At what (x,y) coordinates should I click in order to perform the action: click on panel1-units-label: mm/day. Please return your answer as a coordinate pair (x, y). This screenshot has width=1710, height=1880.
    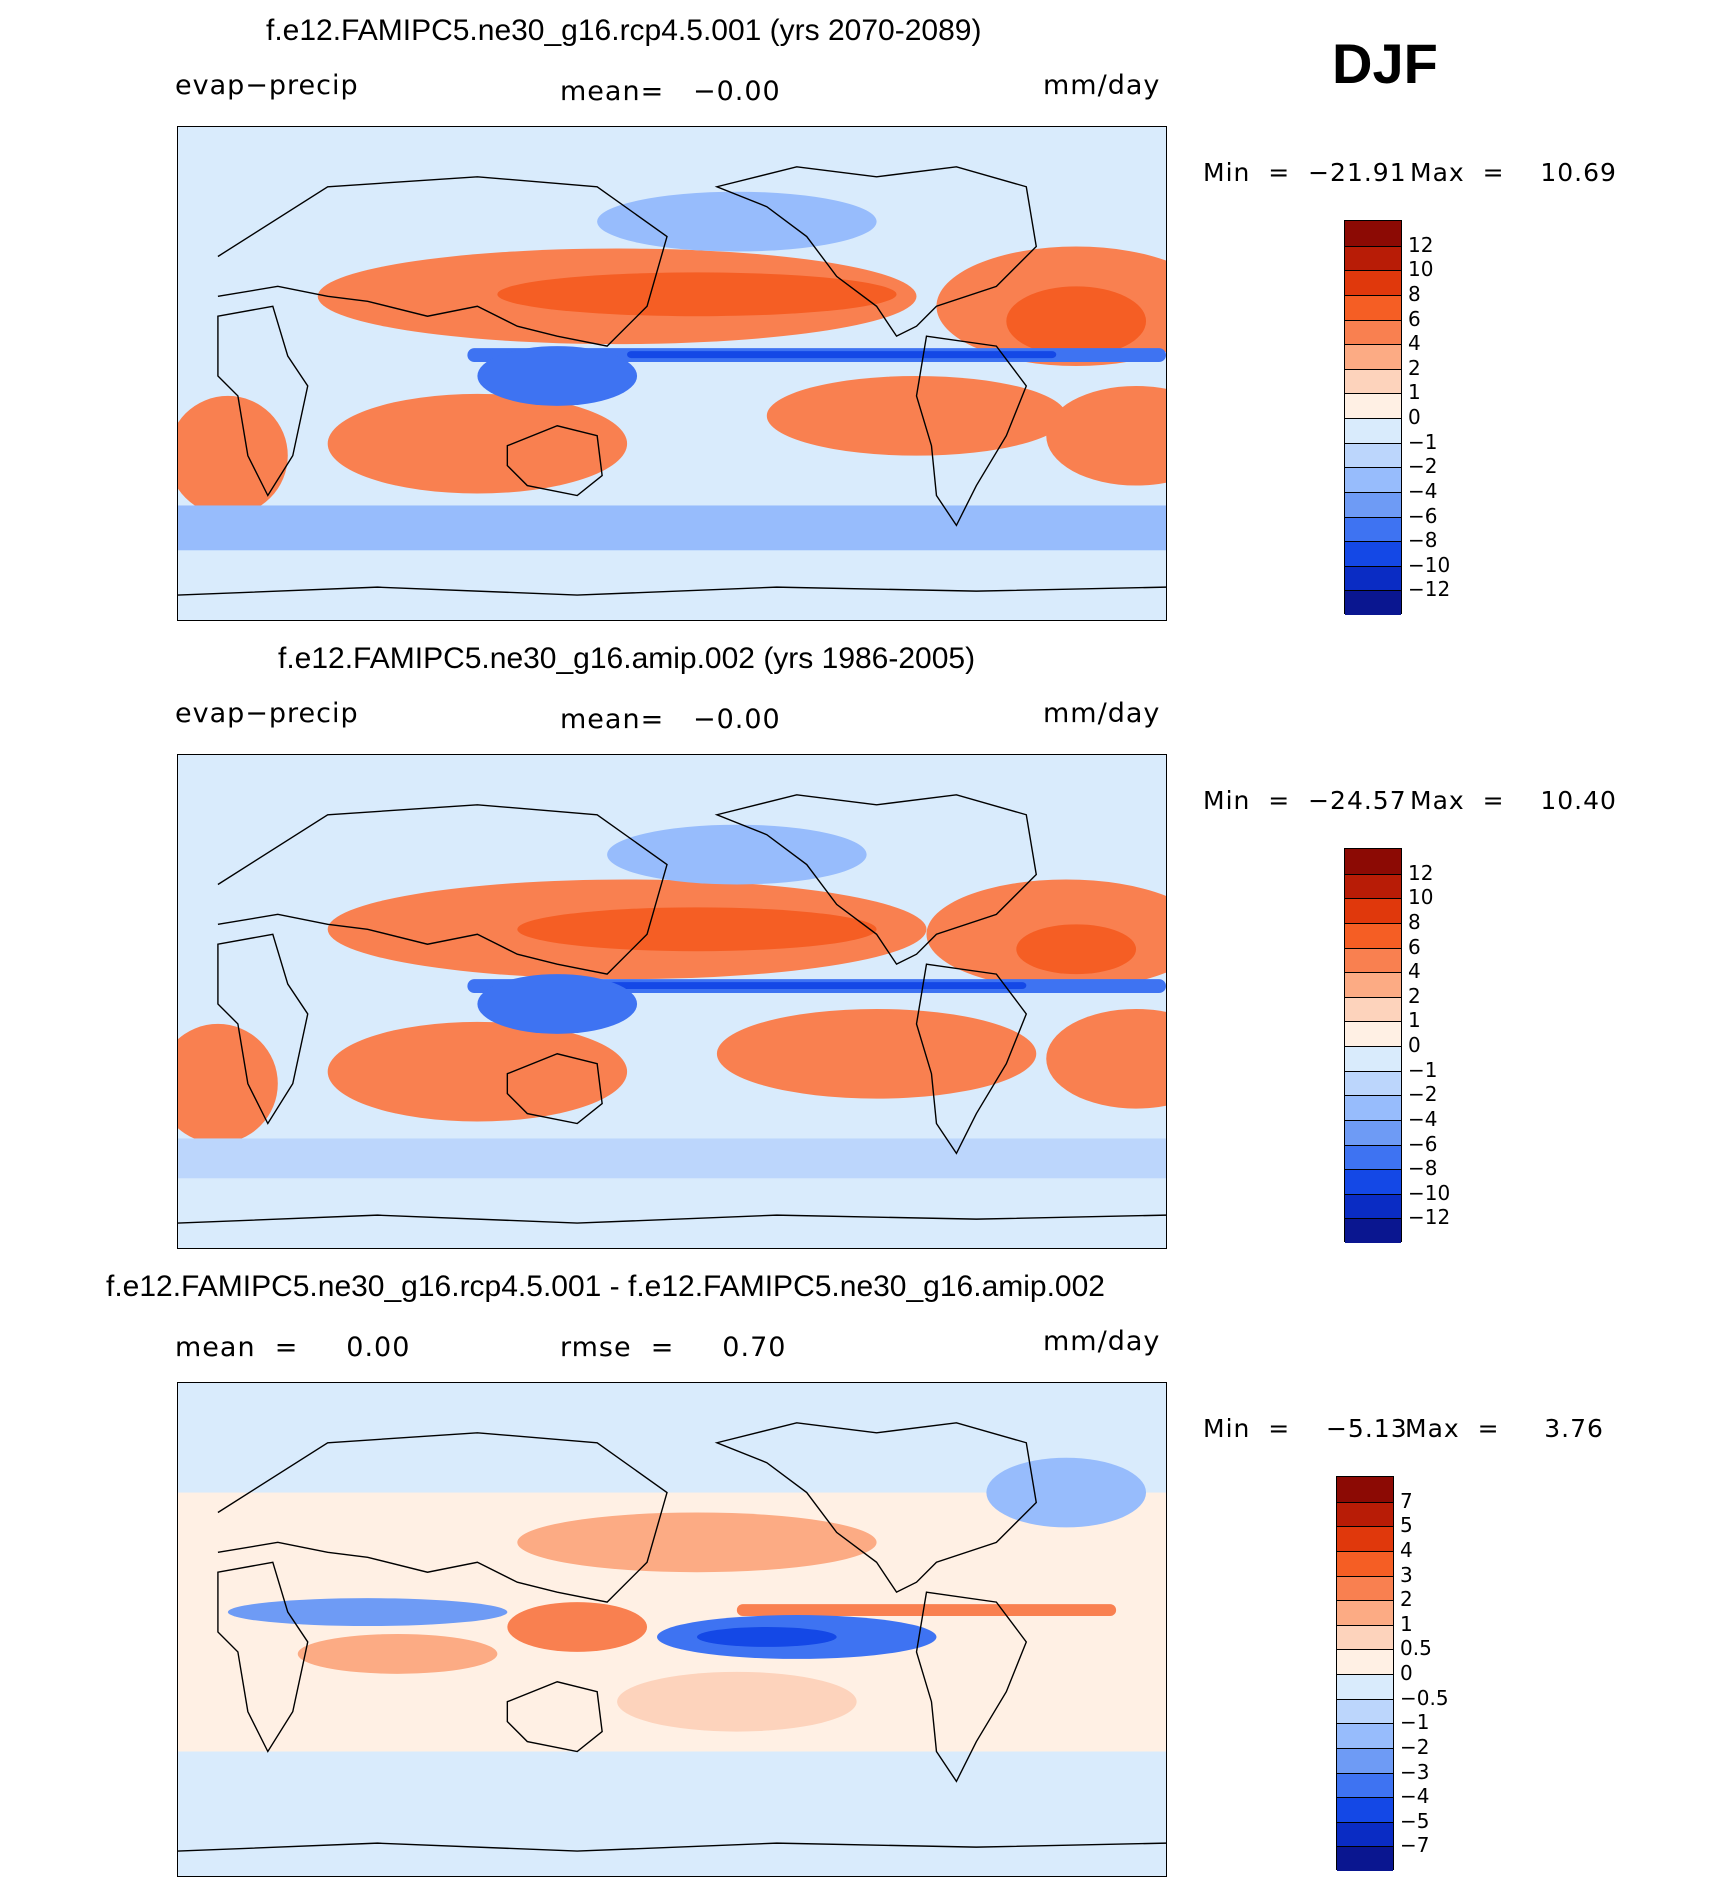
    Looking at the image, I should click on (1102, 85).